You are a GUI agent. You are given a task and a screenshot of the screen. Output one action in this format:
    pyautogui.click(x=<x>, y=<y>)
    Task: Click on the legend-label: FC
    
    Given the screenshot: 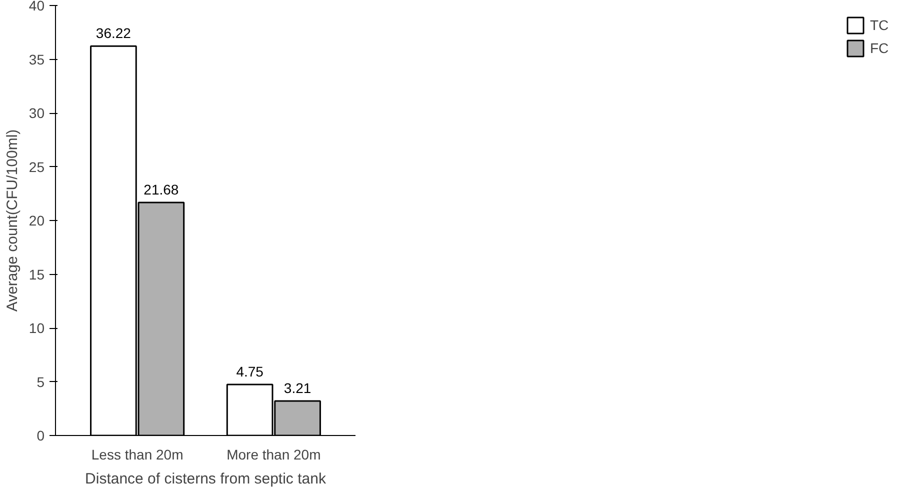 What is the action you would take?
    pyautogui.click(x=880, y=48)
    